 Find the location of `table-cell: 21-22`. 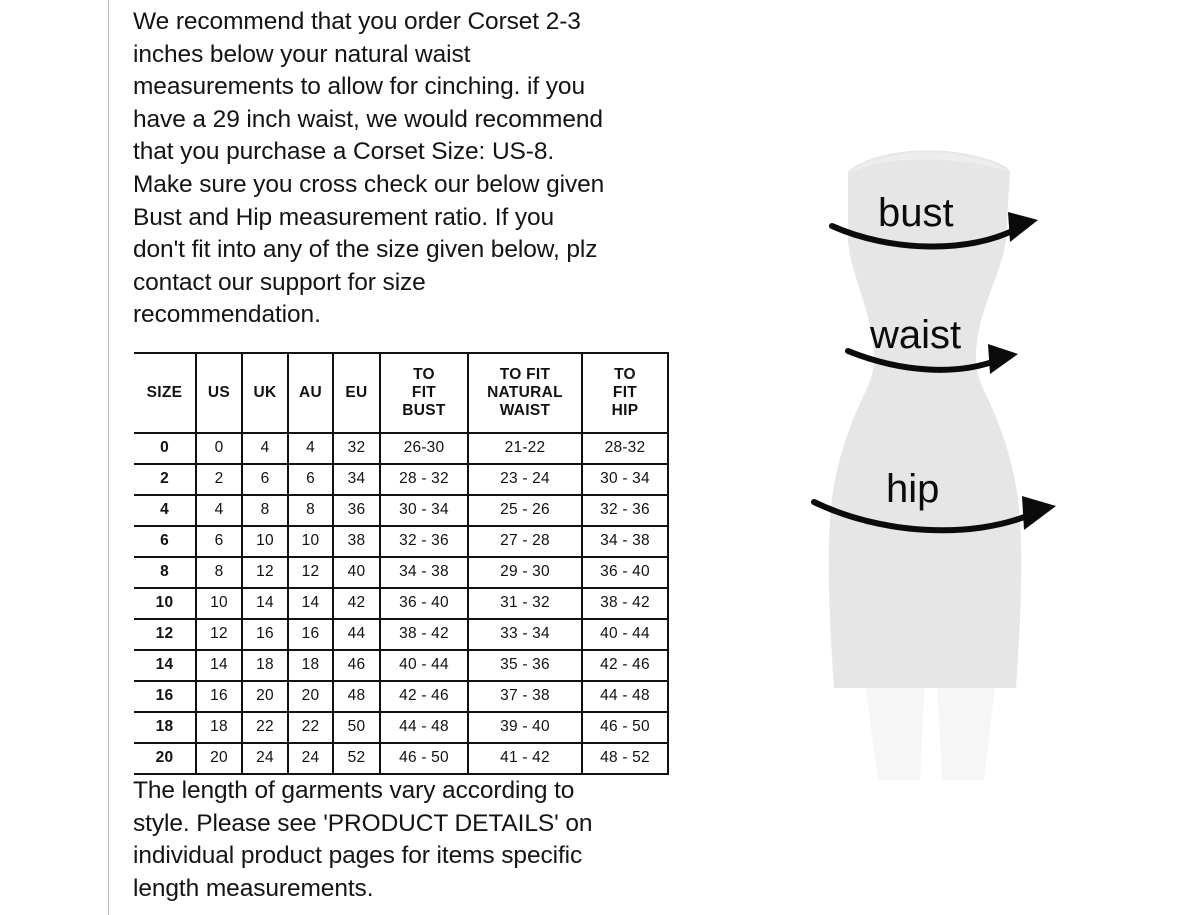

table-cell: 21-22 is located at coordinates (524, 448).